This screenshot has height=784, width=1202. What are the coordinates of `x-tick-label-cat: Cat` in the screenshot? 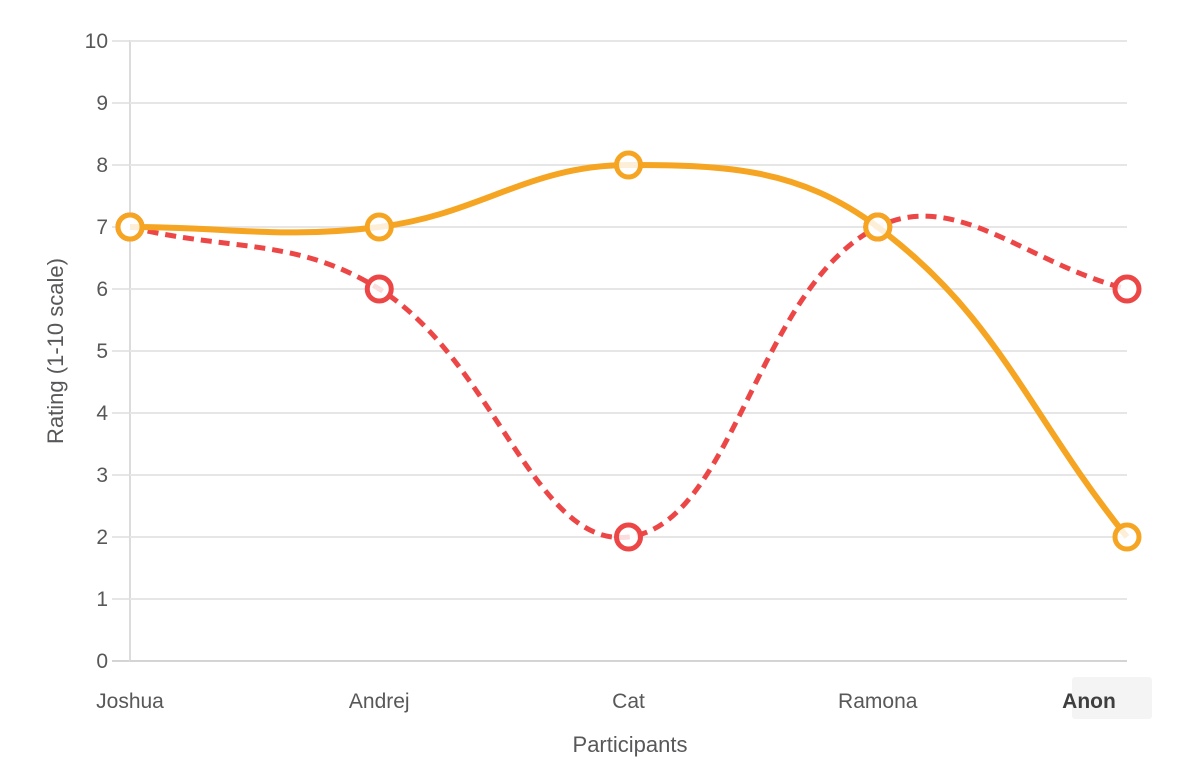 It's located at (628, 701).